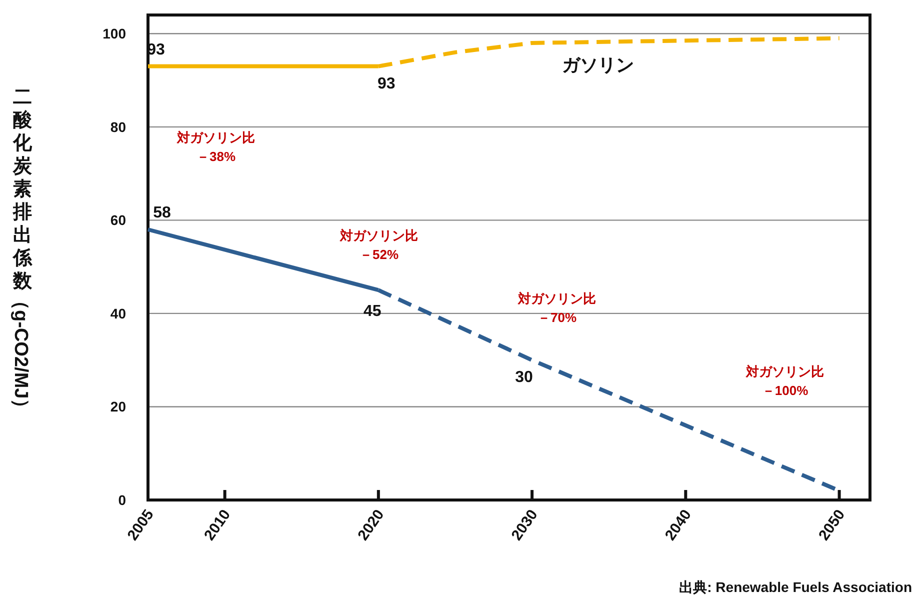 The height and width of the screenshot is (601, 920). I want to click on text: 二酸化炭素排出係数（g-CO2/MJ）, so click(21, 252).